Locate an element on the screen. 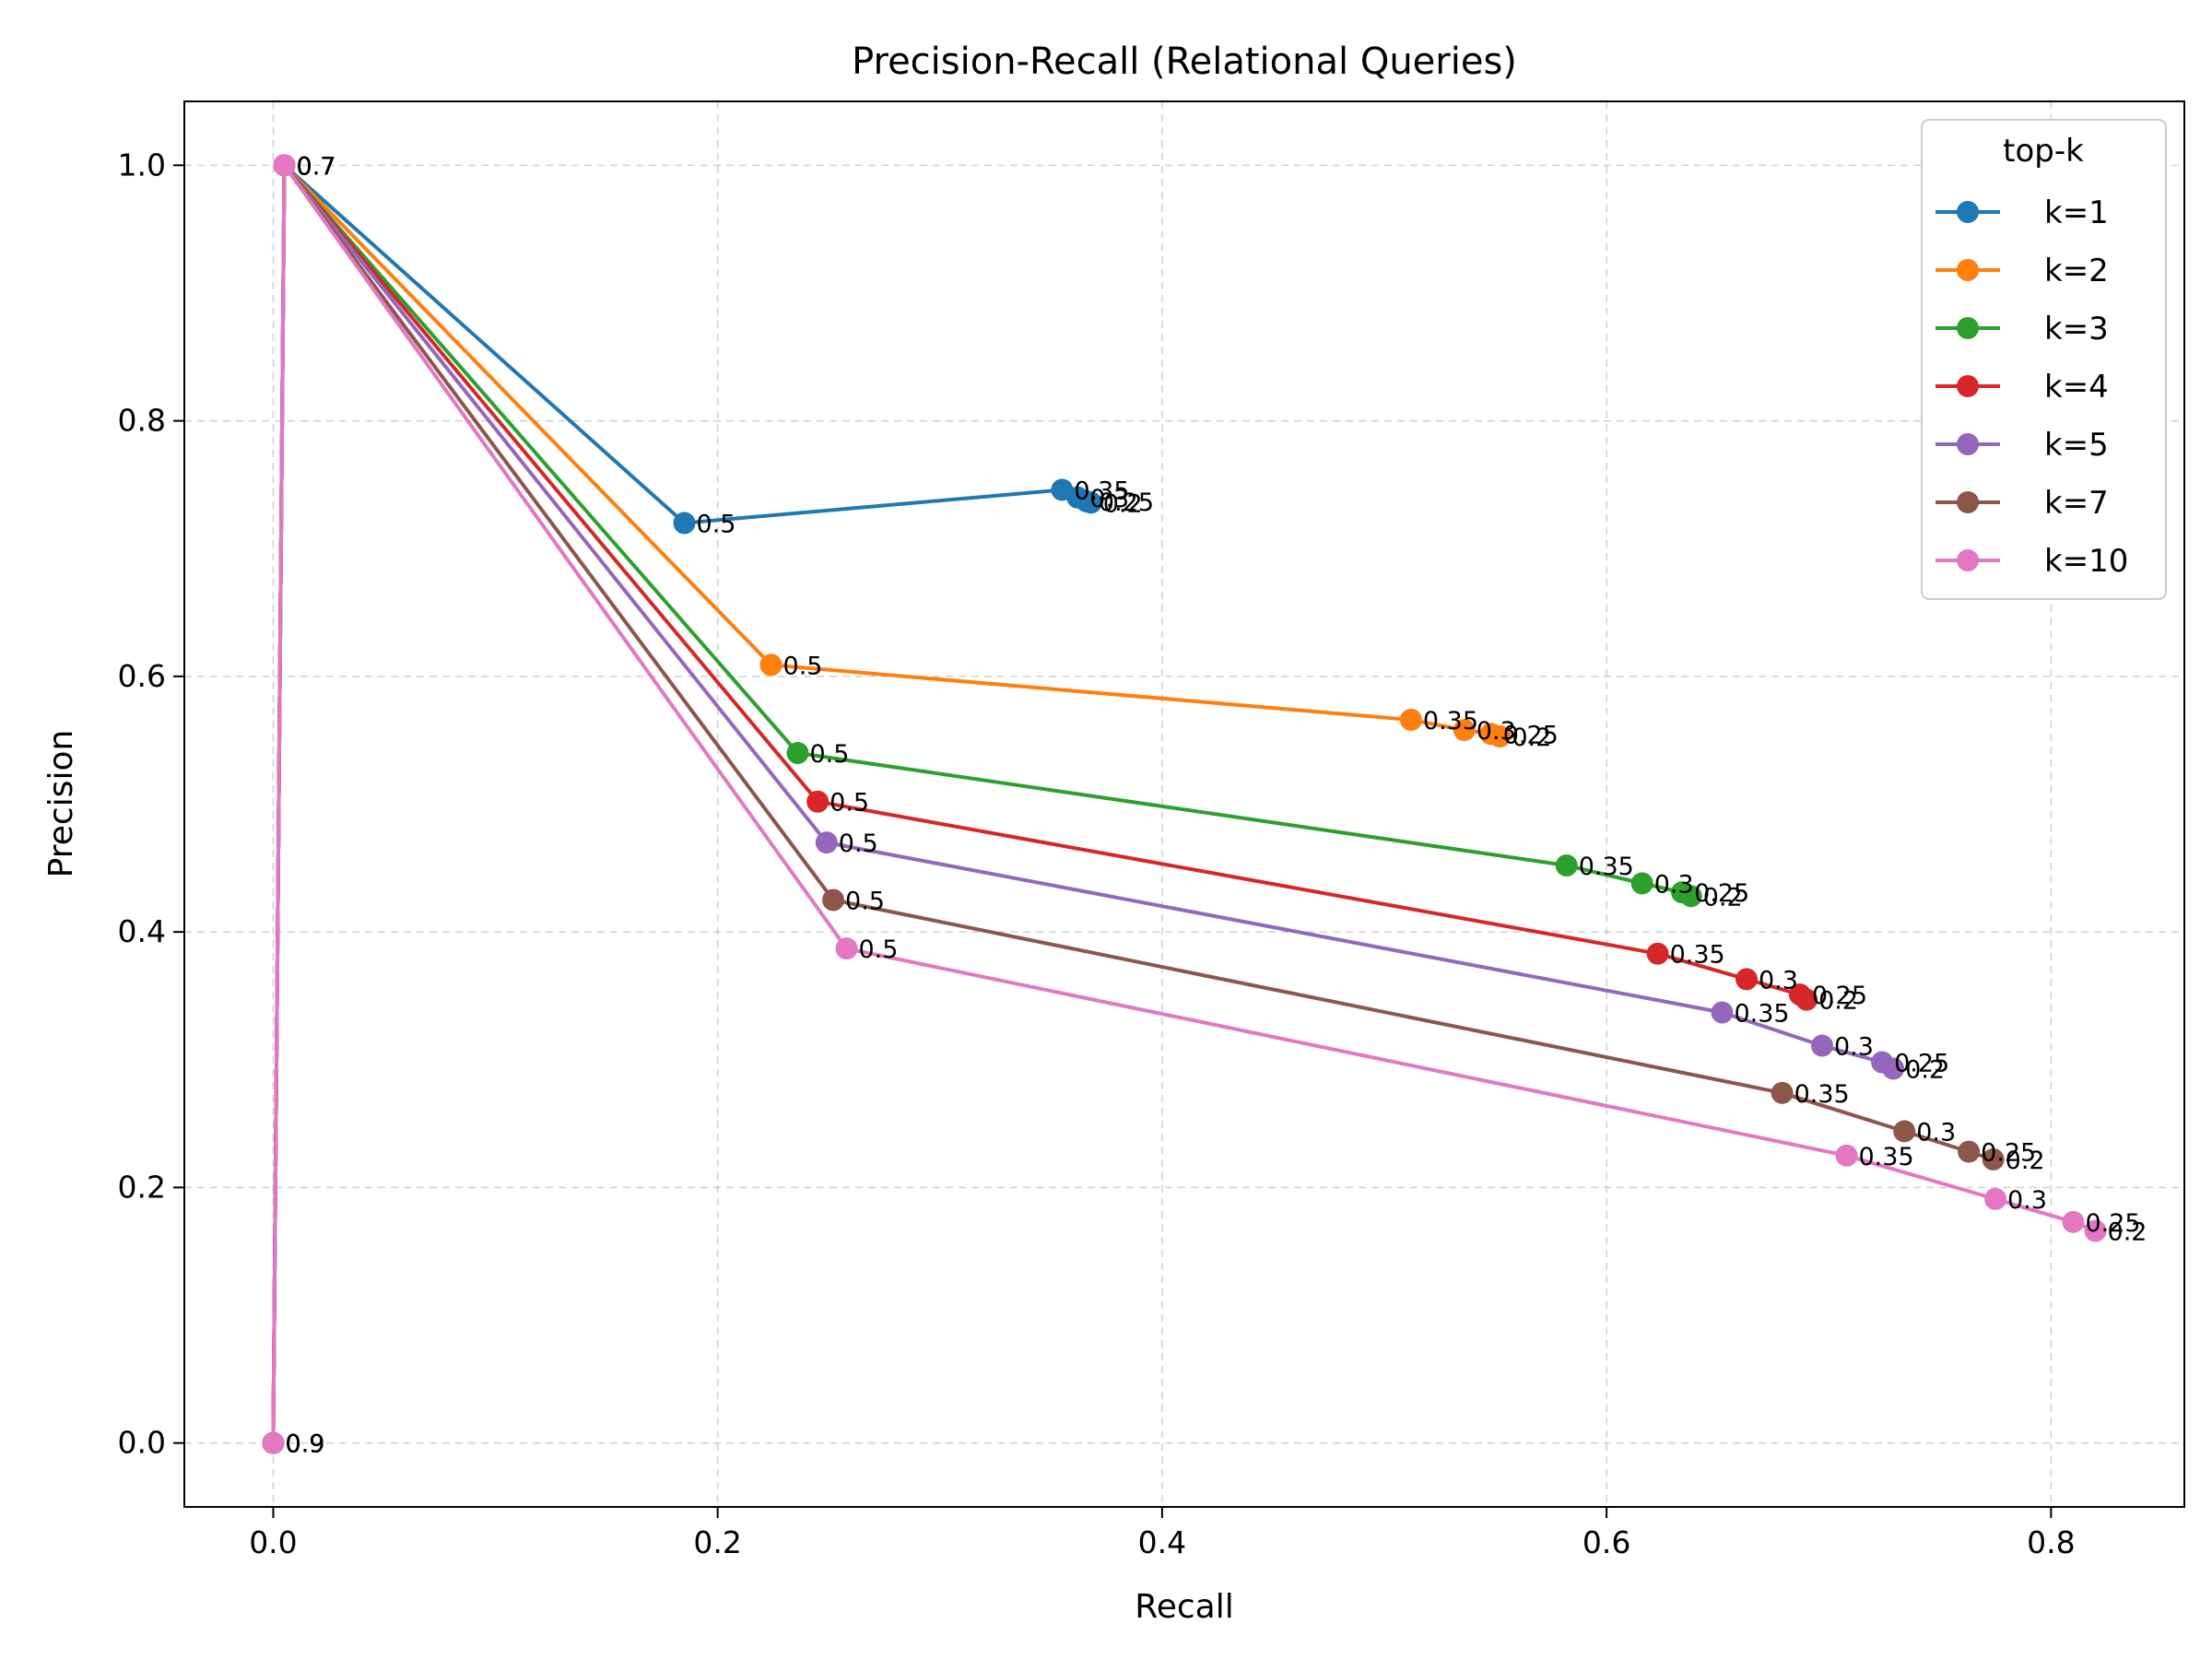  legend-entry: k=4 is located at coordinates (2022, 387).